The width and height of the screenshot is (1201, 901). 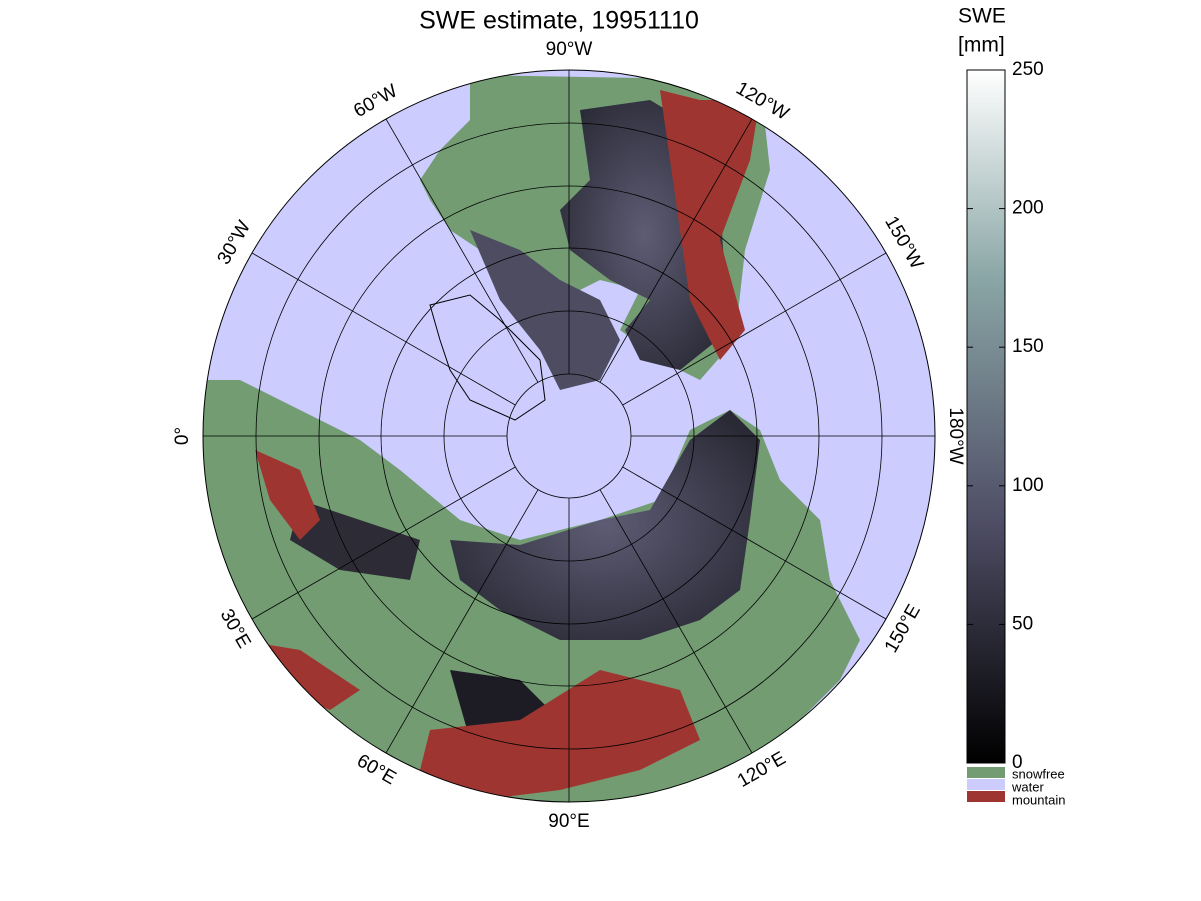 I want to click on colorbar-label: [mm], so click(x=981, y=45).